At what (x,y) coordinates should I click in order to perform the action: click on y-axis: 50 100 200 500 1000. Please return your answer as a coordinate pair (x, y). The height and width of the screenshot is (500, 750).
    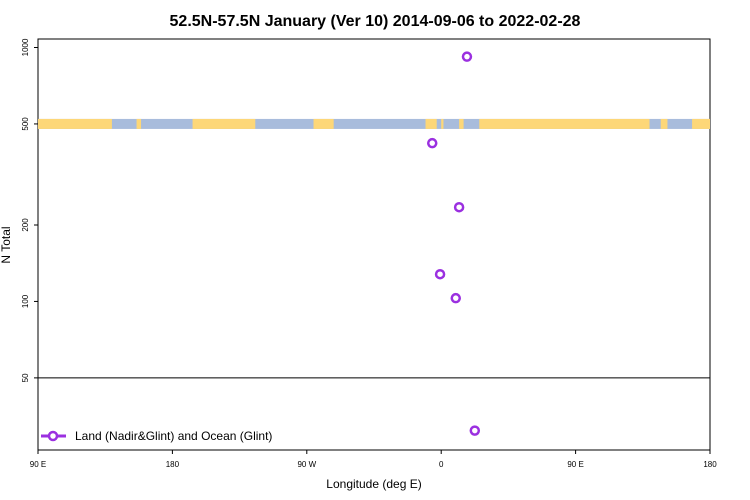
    Looking at the image, I should click on (29, 210).